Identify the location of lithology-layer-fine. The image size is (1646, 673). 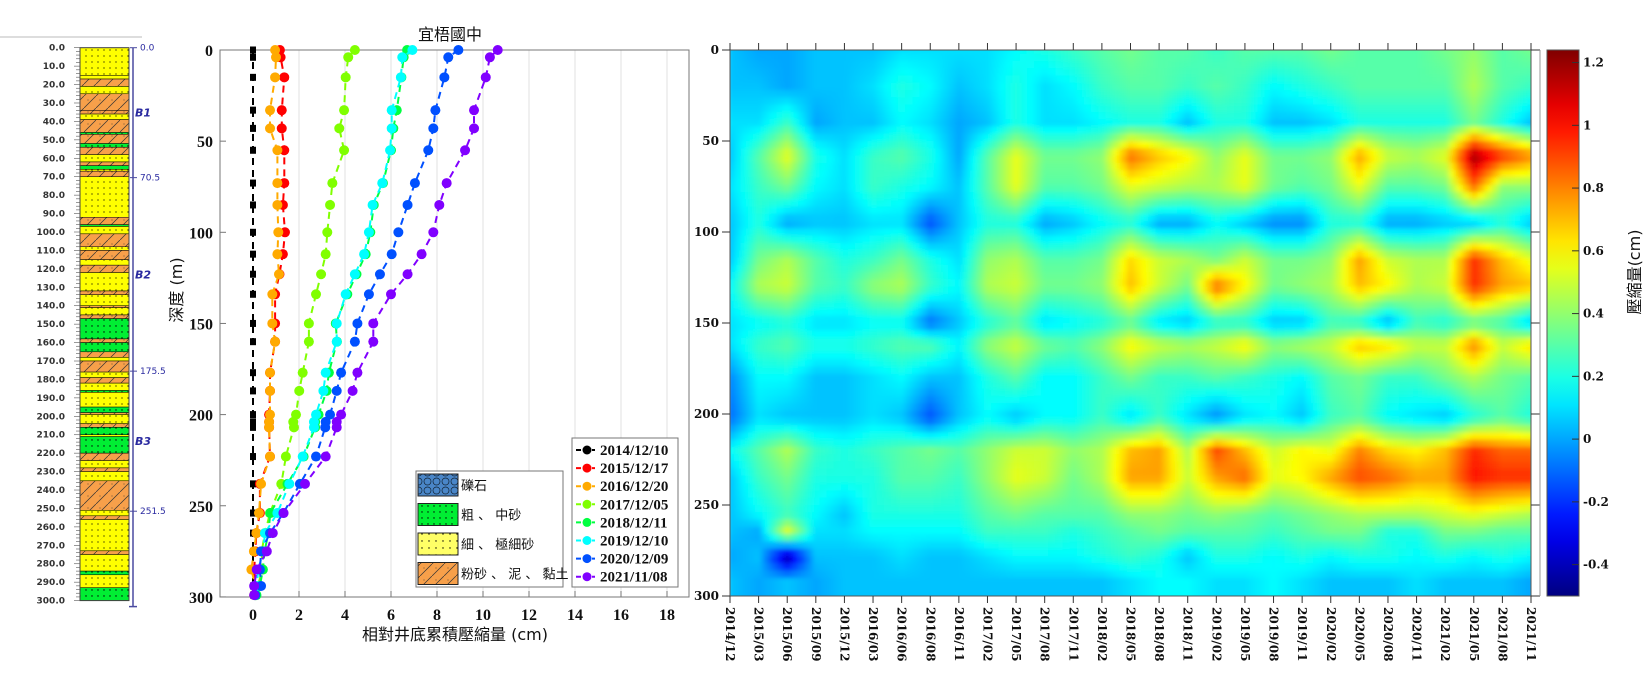
(104, 419).